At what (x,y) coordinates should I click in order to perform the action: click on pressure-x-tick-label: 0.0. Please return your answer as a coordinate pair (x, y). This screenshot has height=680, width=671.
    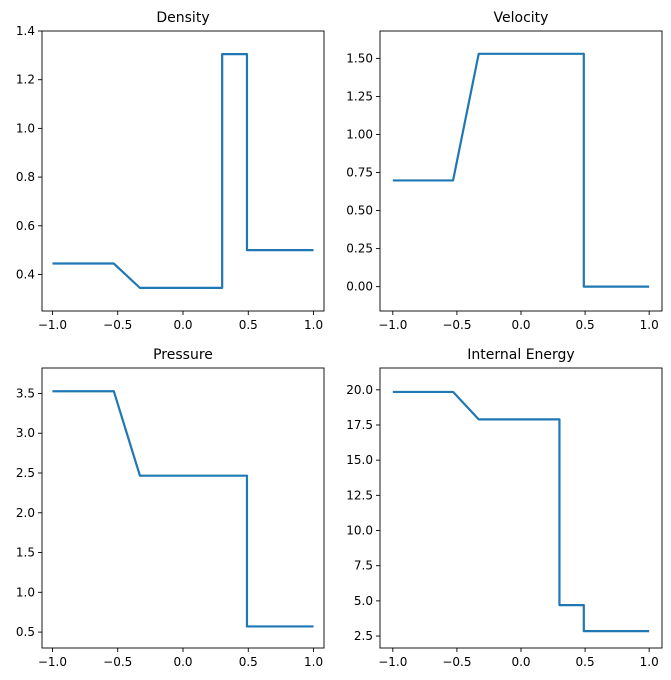
    Looking at the image, I should click on (182, 662).